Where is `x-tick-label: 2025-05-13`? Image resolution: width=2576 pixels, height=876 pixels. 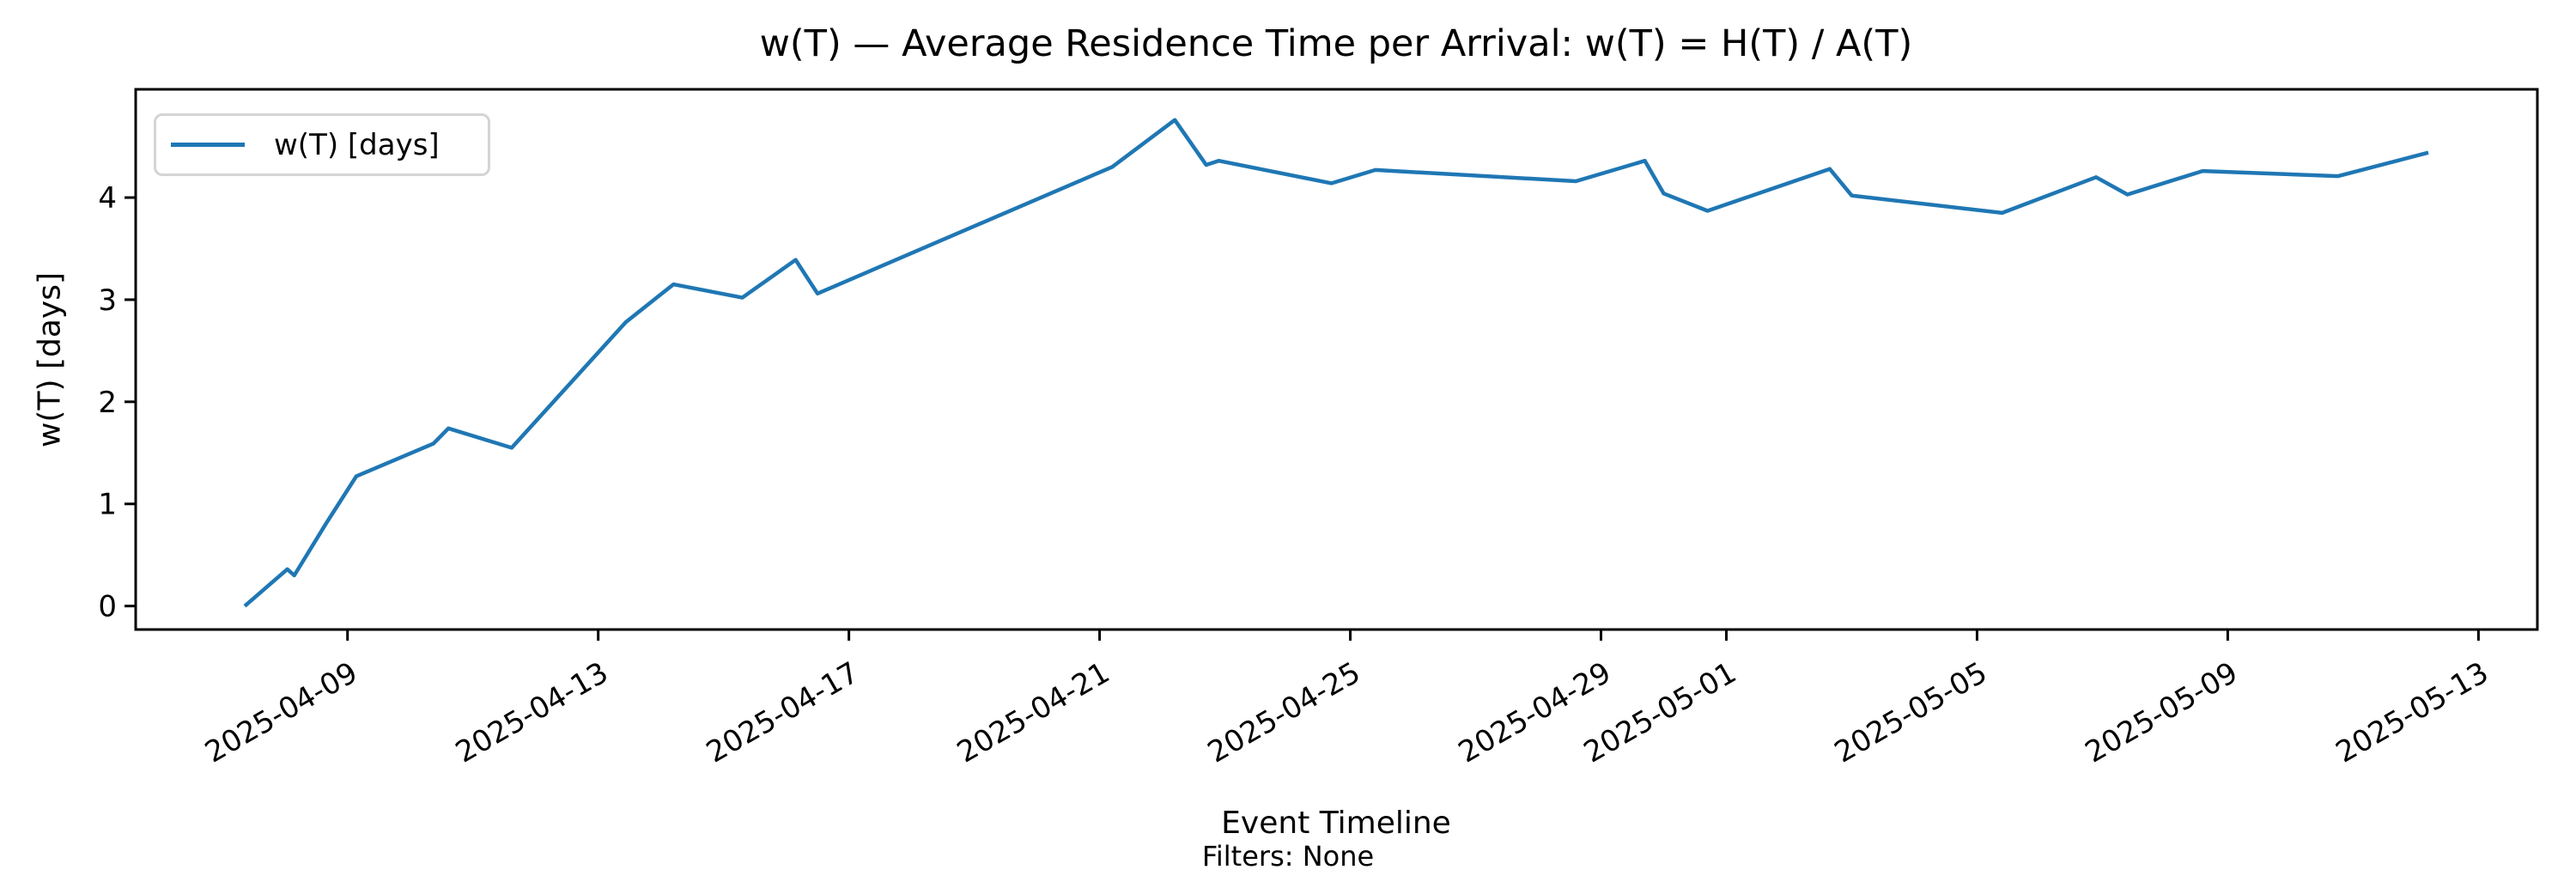
x-tick-label: 2025-05-13 is located at coordinates (2412, 712).